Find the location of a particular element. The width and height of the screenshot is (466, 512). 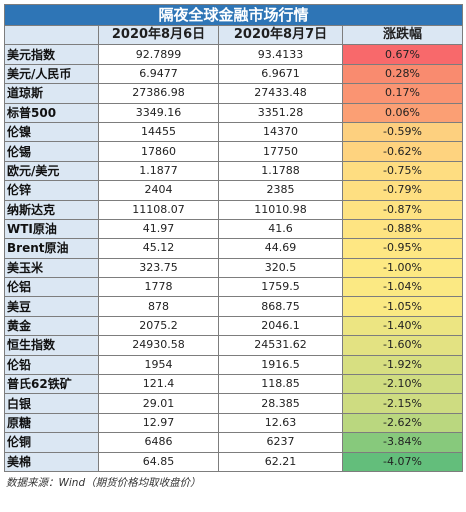

row-value-date-2: 12.63 is located at coordinates (280, 423).